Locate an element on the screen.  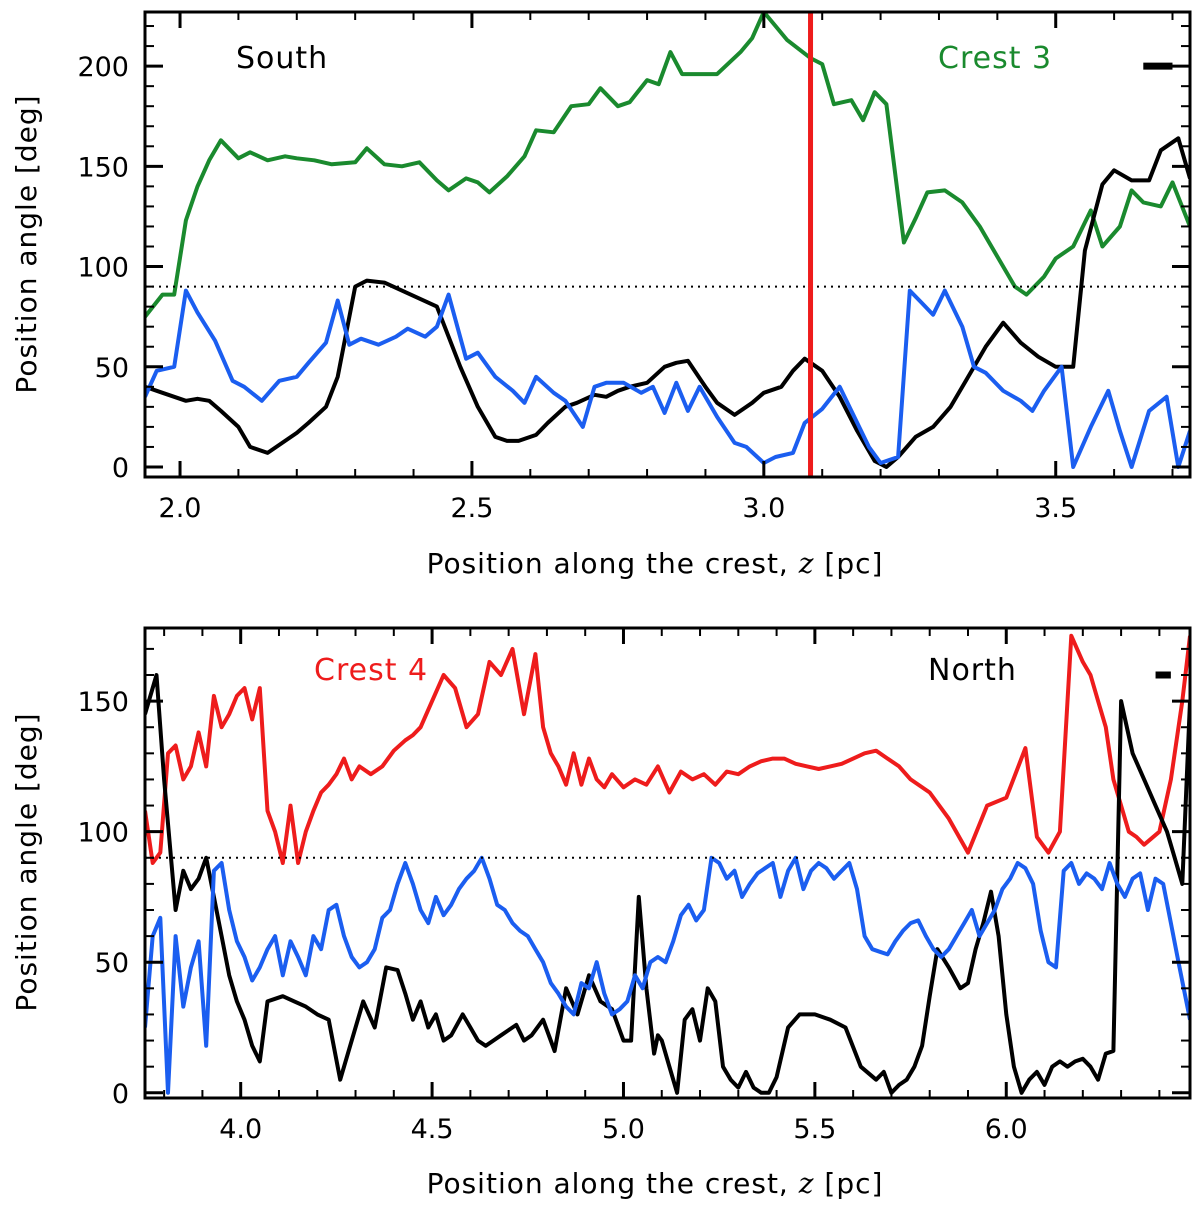
annotation-crest-4: Crest 4 is located at coordinates (371, 670).